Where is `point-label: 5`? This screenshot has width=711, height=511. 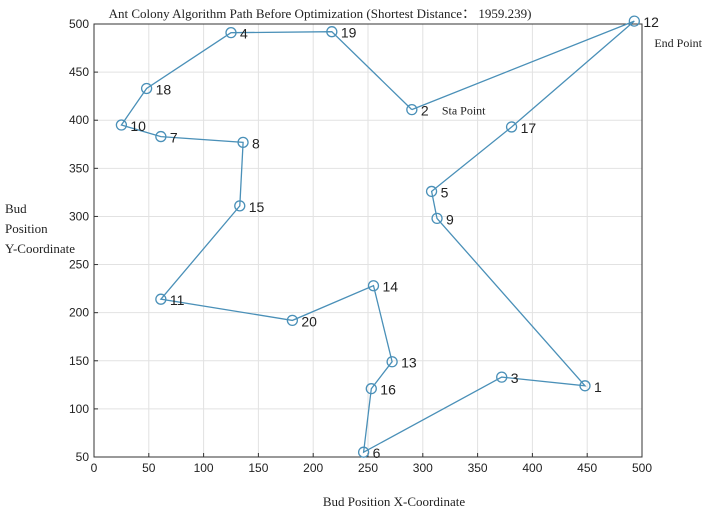
point-label: 5 is located at coordinates (445, 192).